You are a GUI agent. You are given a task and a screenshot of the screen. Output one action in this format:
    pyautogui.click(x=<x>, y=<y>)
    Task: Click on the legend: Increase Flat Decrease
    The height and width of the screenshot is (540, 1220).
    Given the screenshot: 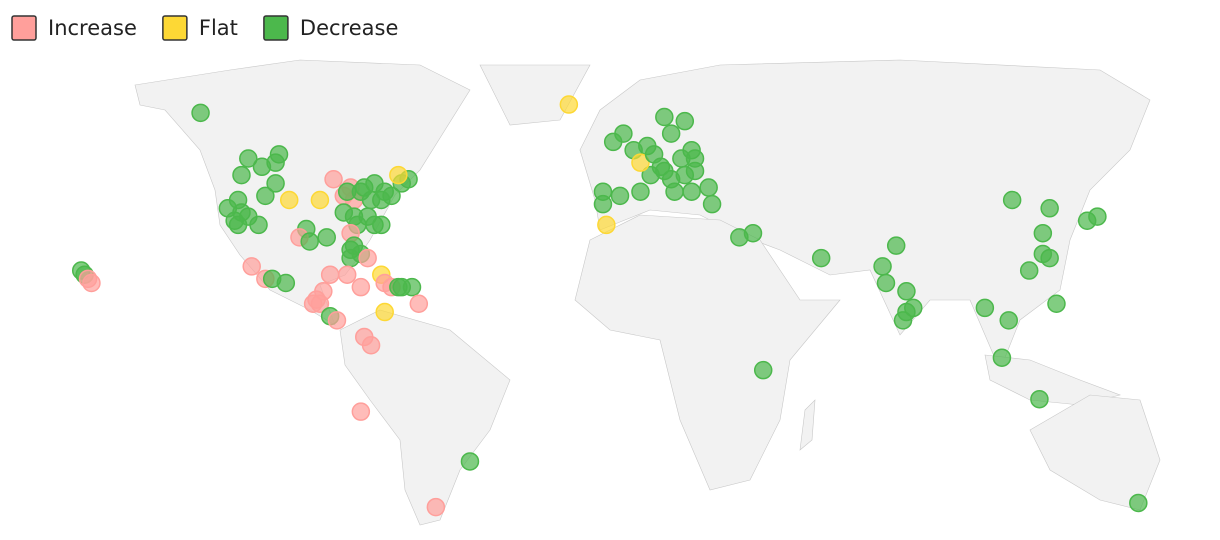 What is the action you would take?
    pyautogui.click(x=204, y=28)
    